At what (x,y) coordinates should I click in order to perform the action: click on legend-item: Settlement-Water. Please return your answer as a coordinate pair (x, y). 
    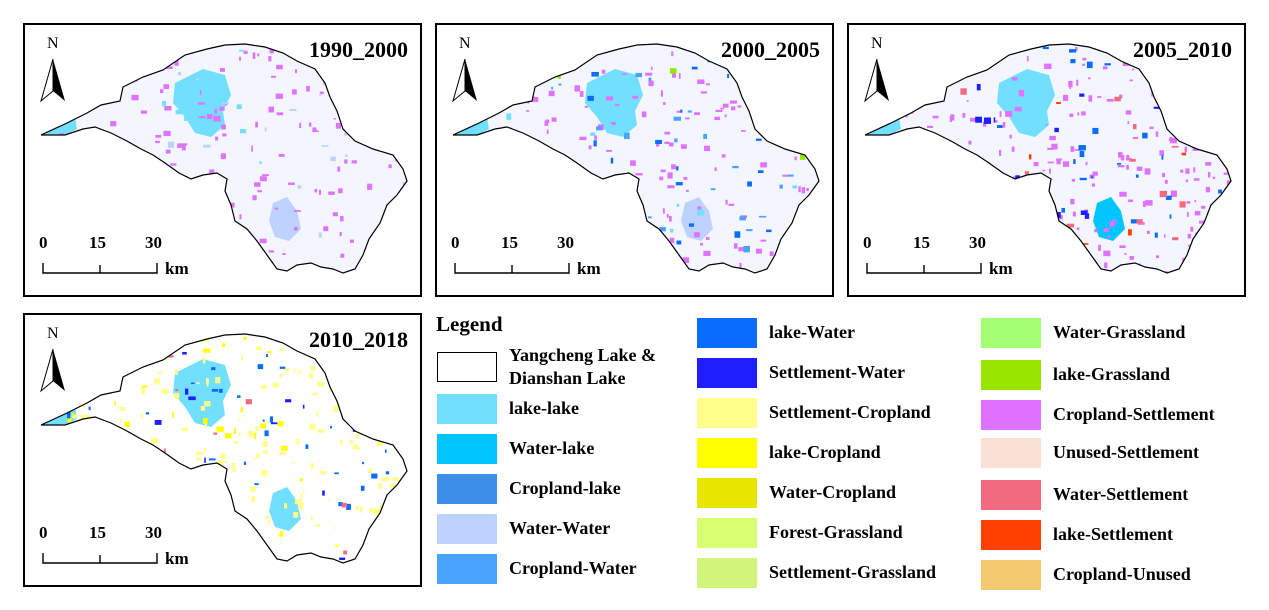
    Looking at the image, I should click on (847, 373).